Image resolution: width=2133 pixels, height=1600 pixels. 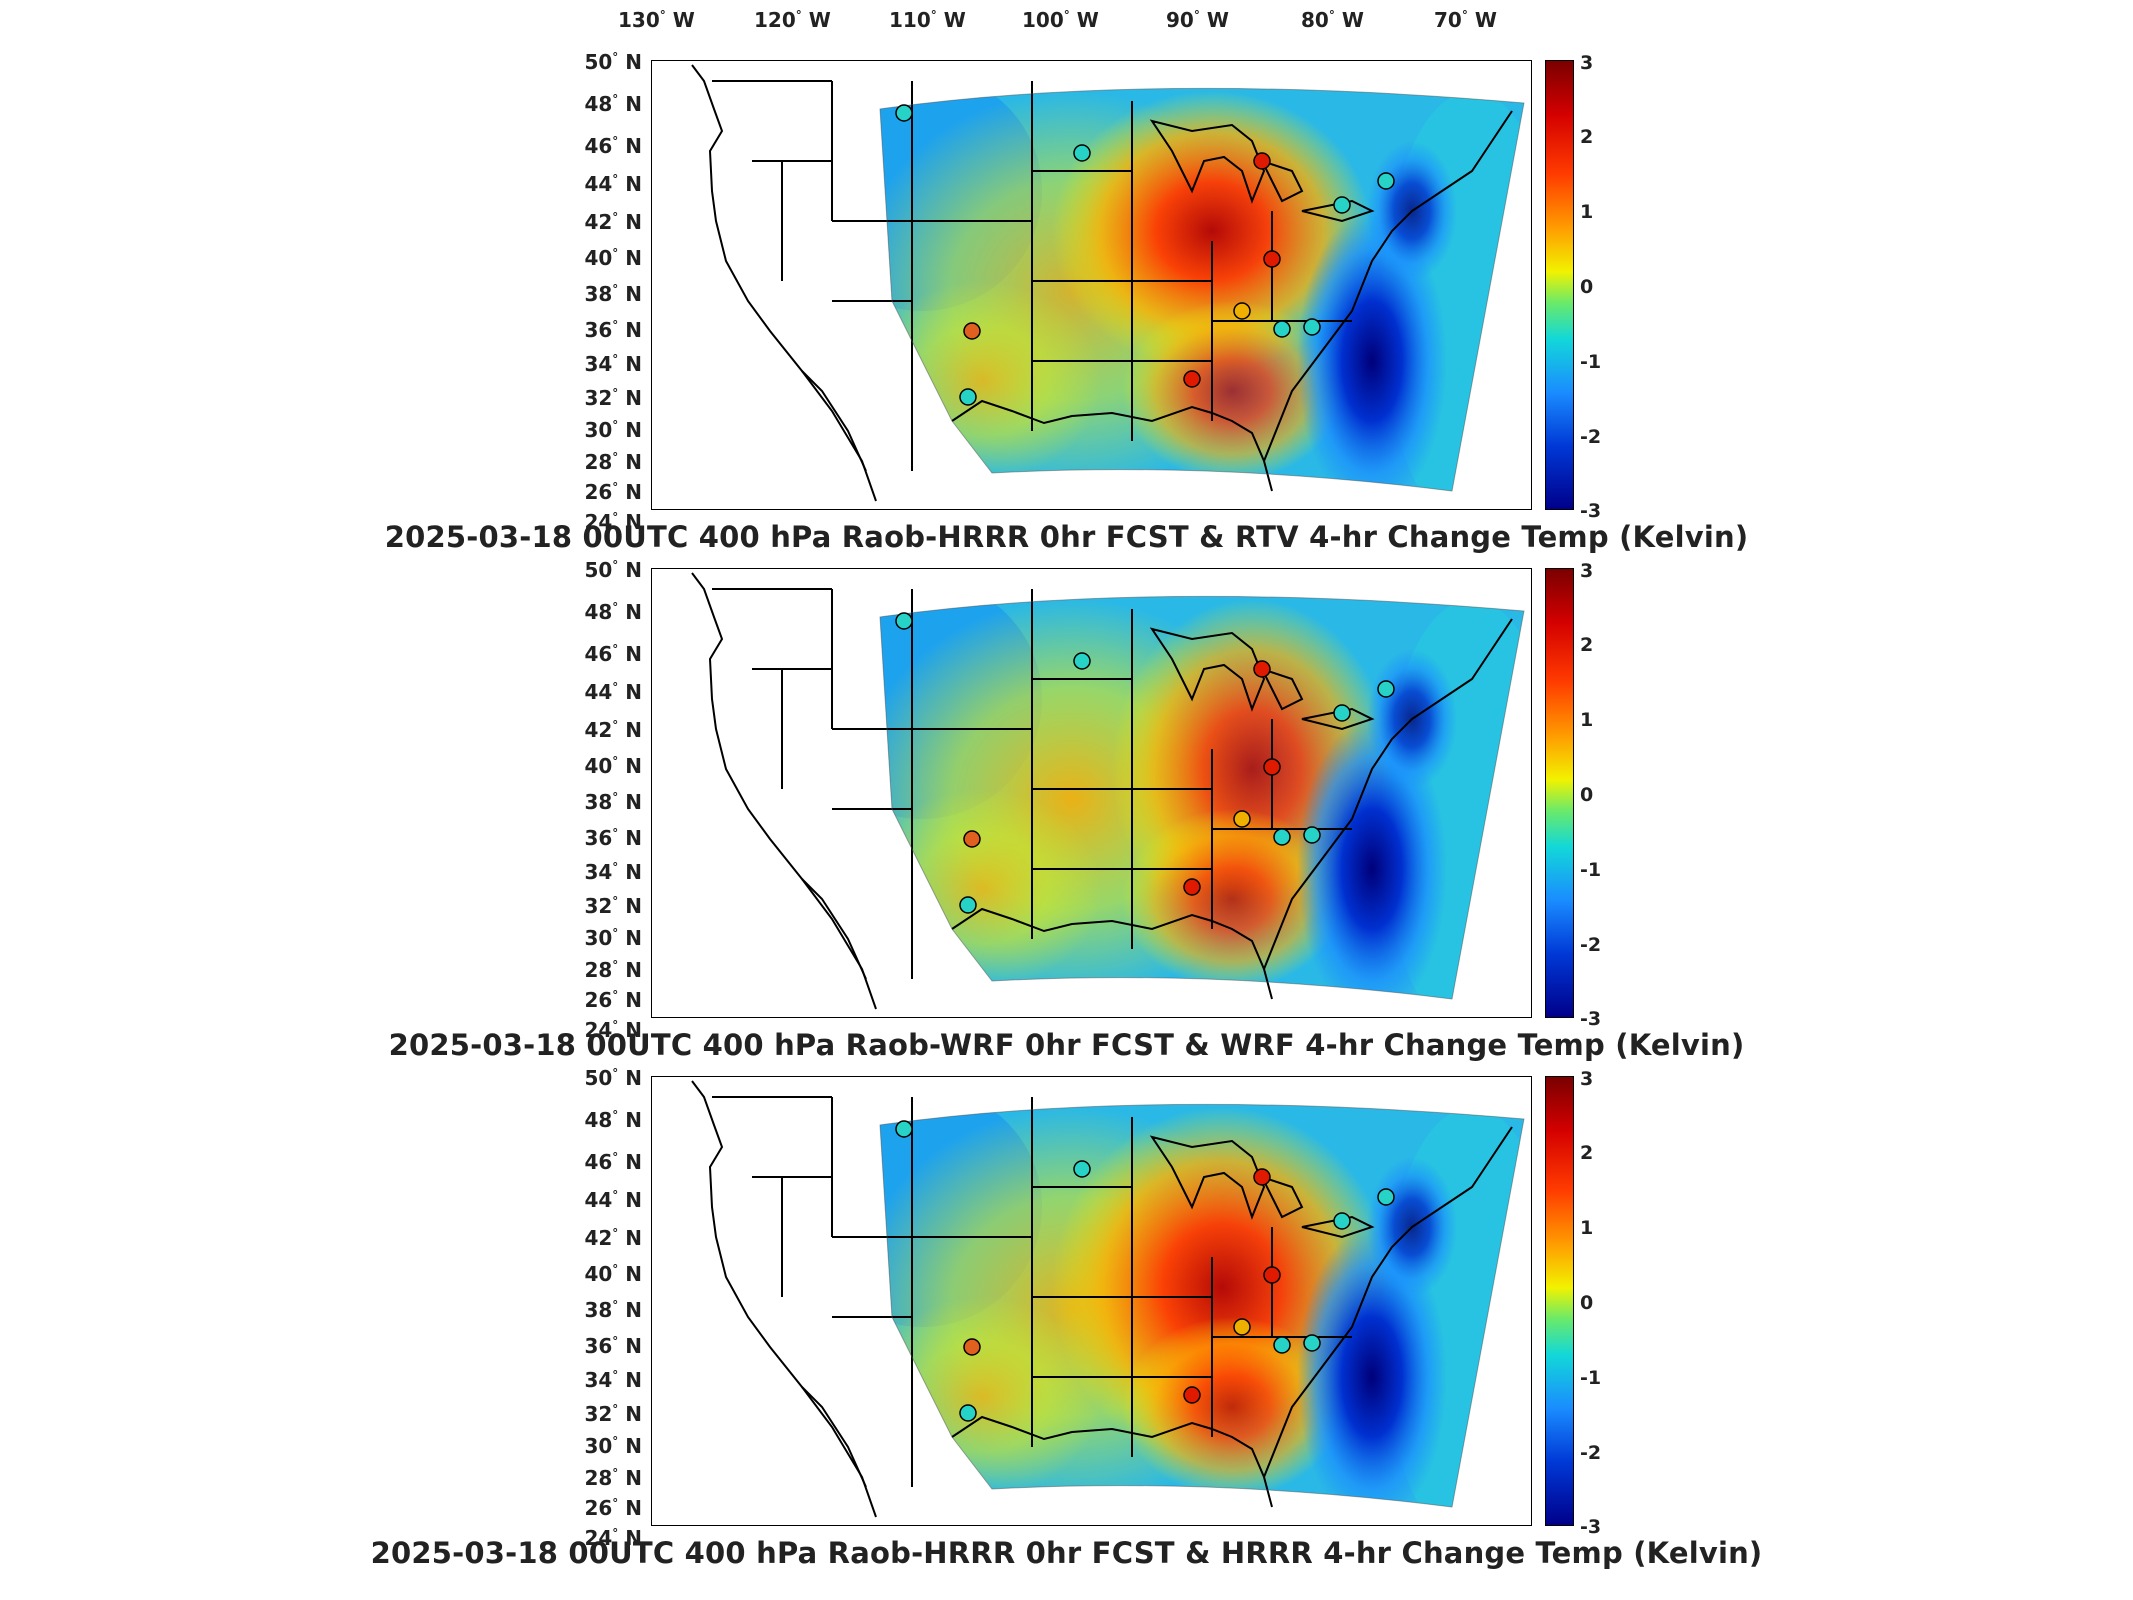 I want to click on lon-tick: 100° W, so click(x=1060, y=20).